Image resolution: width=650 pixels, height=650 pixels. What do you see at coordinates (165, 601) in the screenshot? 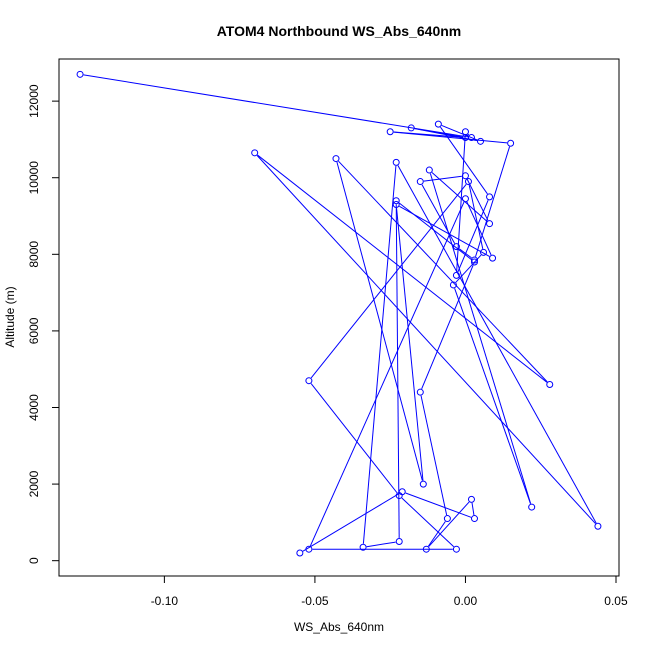
I see `x-tick-label: -0.10` at bounding box center [165, 601].